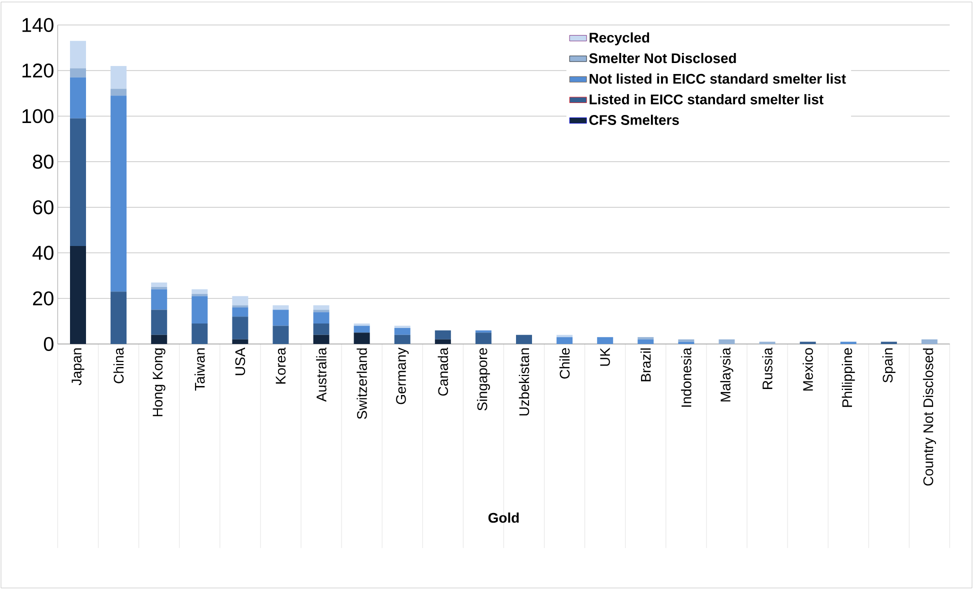 The width and height of the screenshot is (973, 590). I want to click on x-tick-label: Uzbekistan, so click(524, 382).